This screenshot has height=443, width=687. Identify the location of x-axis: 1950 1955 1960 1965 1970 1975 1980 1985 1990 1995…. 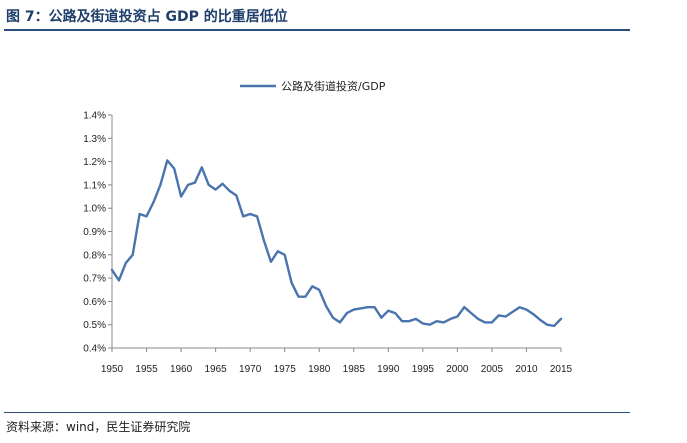
(337, 361).